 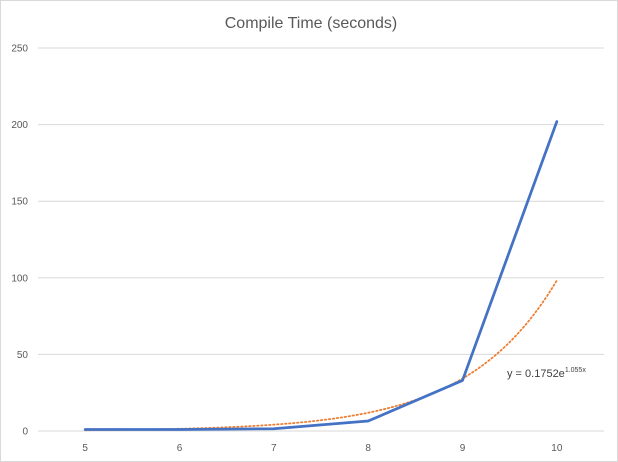 What do you see at coordinates (274, 448) in the screenshot?
I see `x-tick-label: 7` at bounding box center [274, 448].